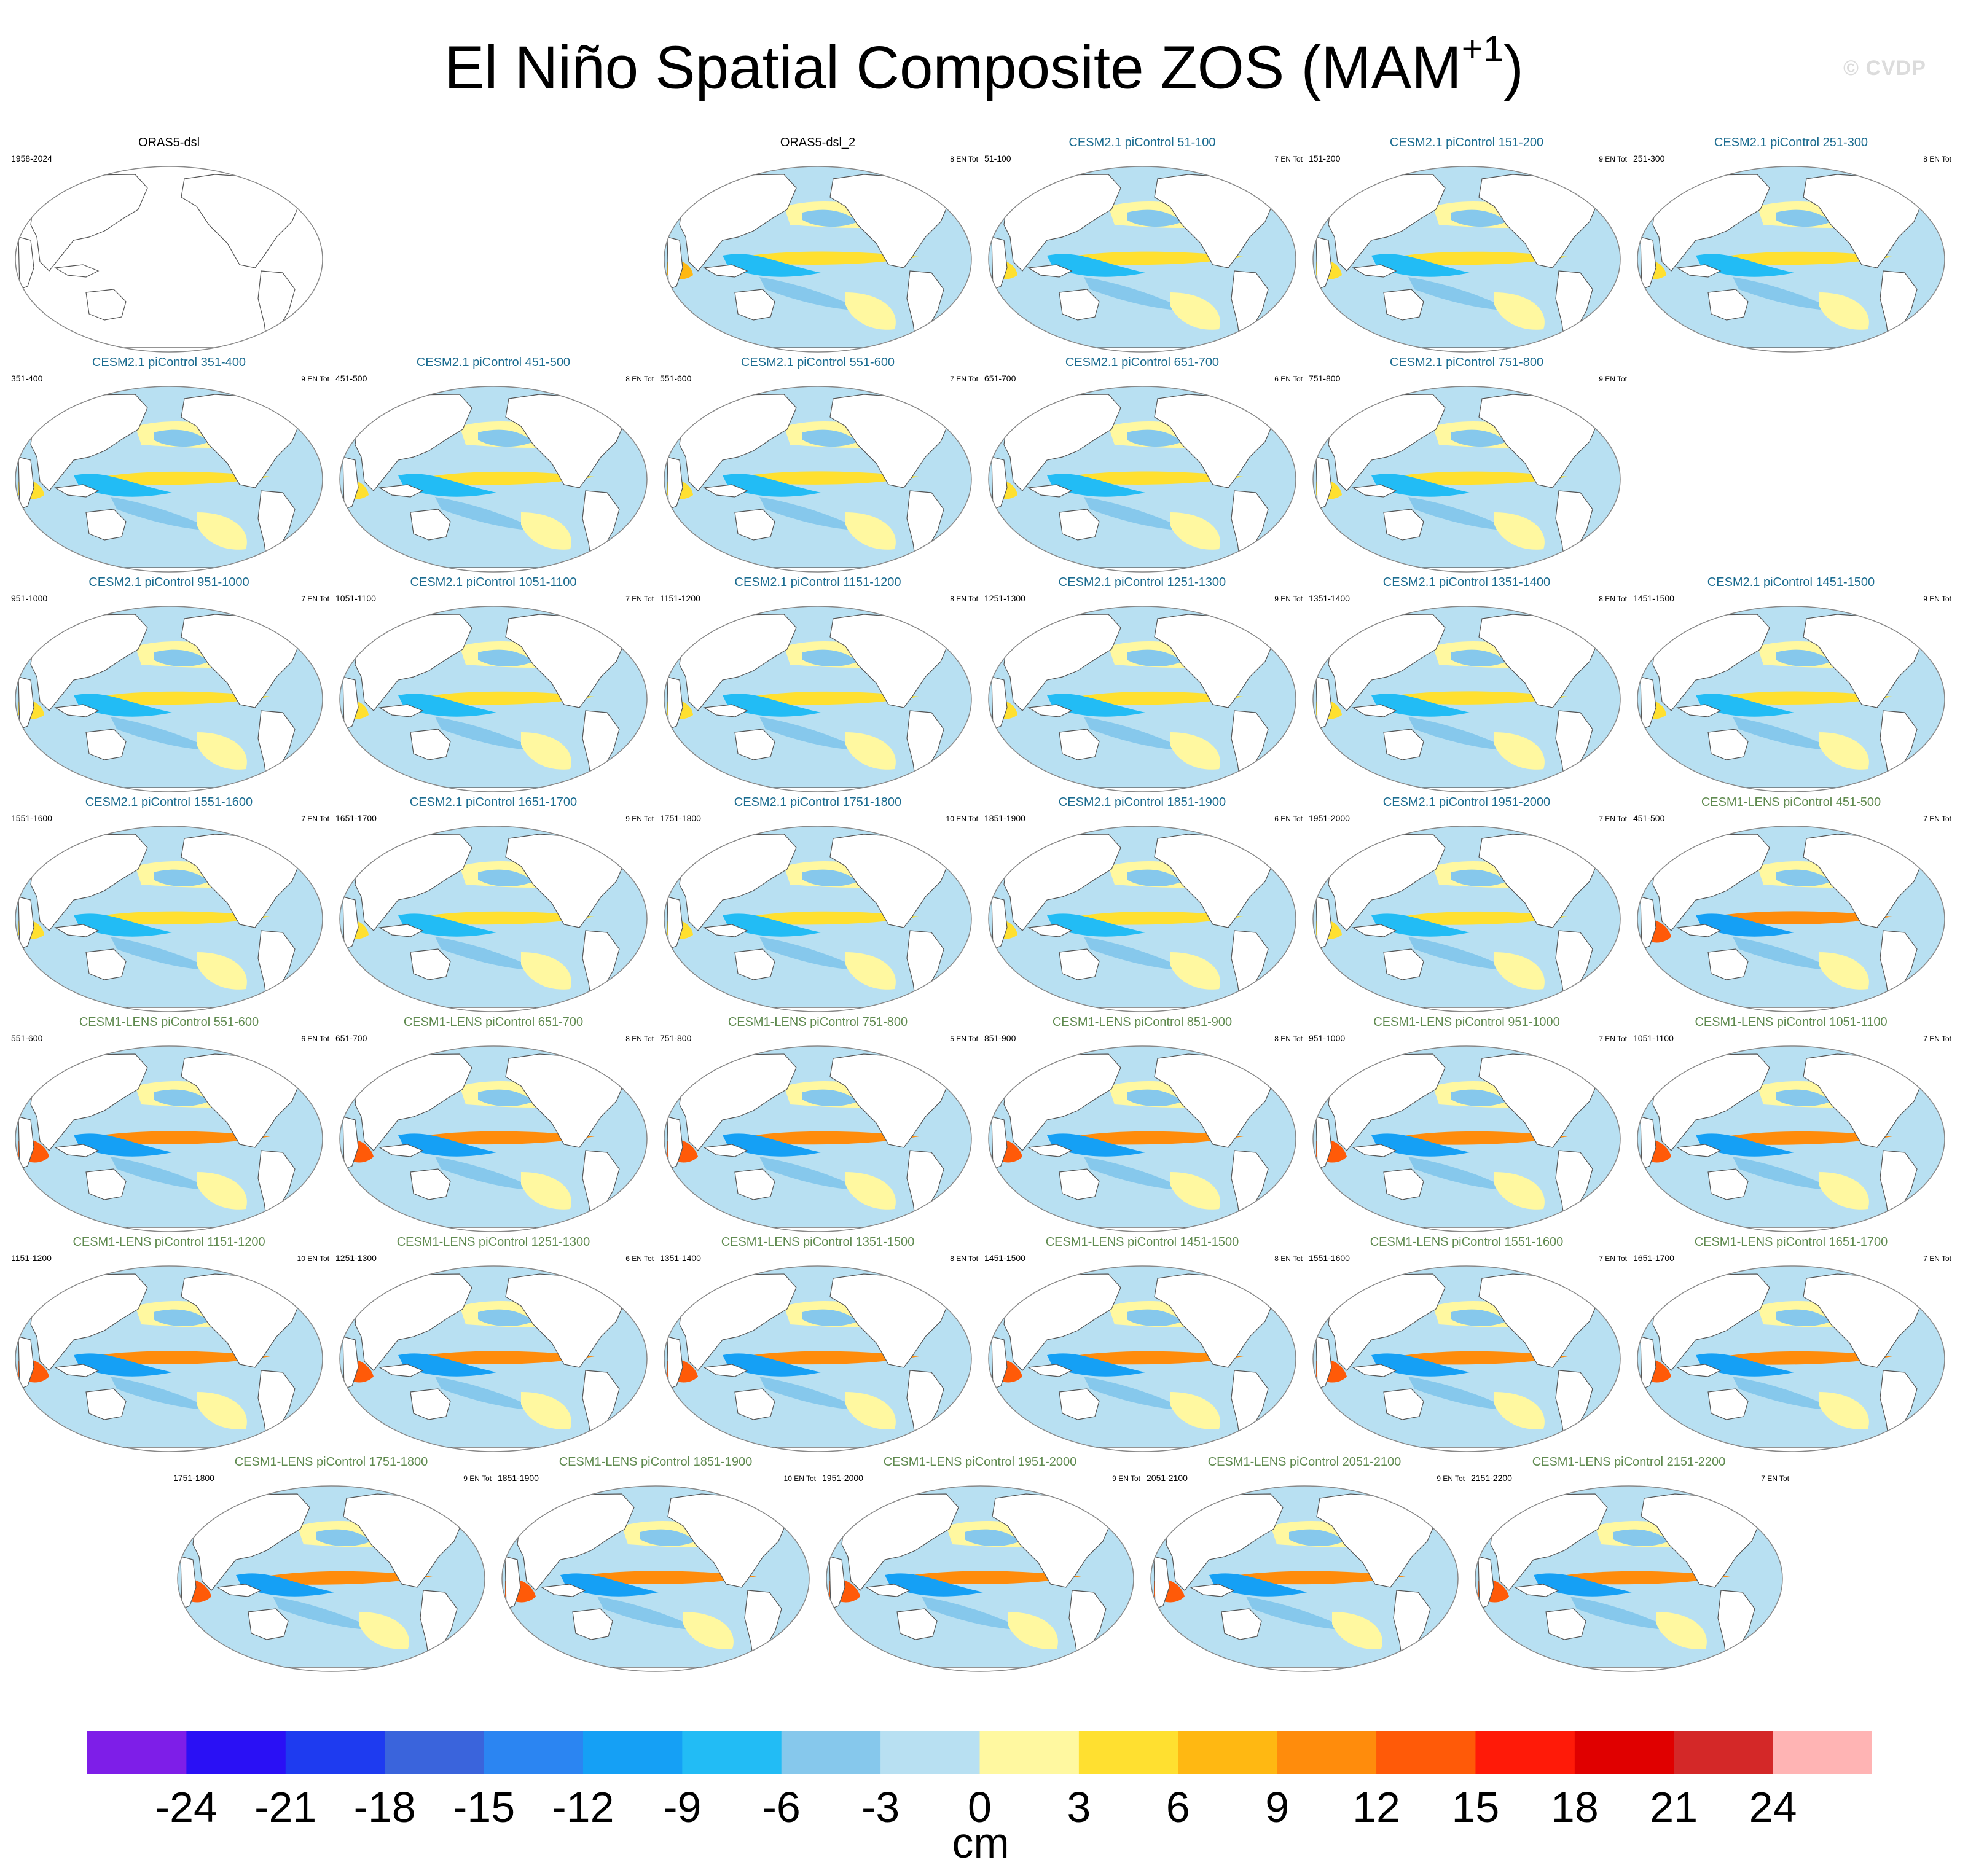  I want to click on panel-title: CESM2.1 piControl 151-200, so click(1466, 142).